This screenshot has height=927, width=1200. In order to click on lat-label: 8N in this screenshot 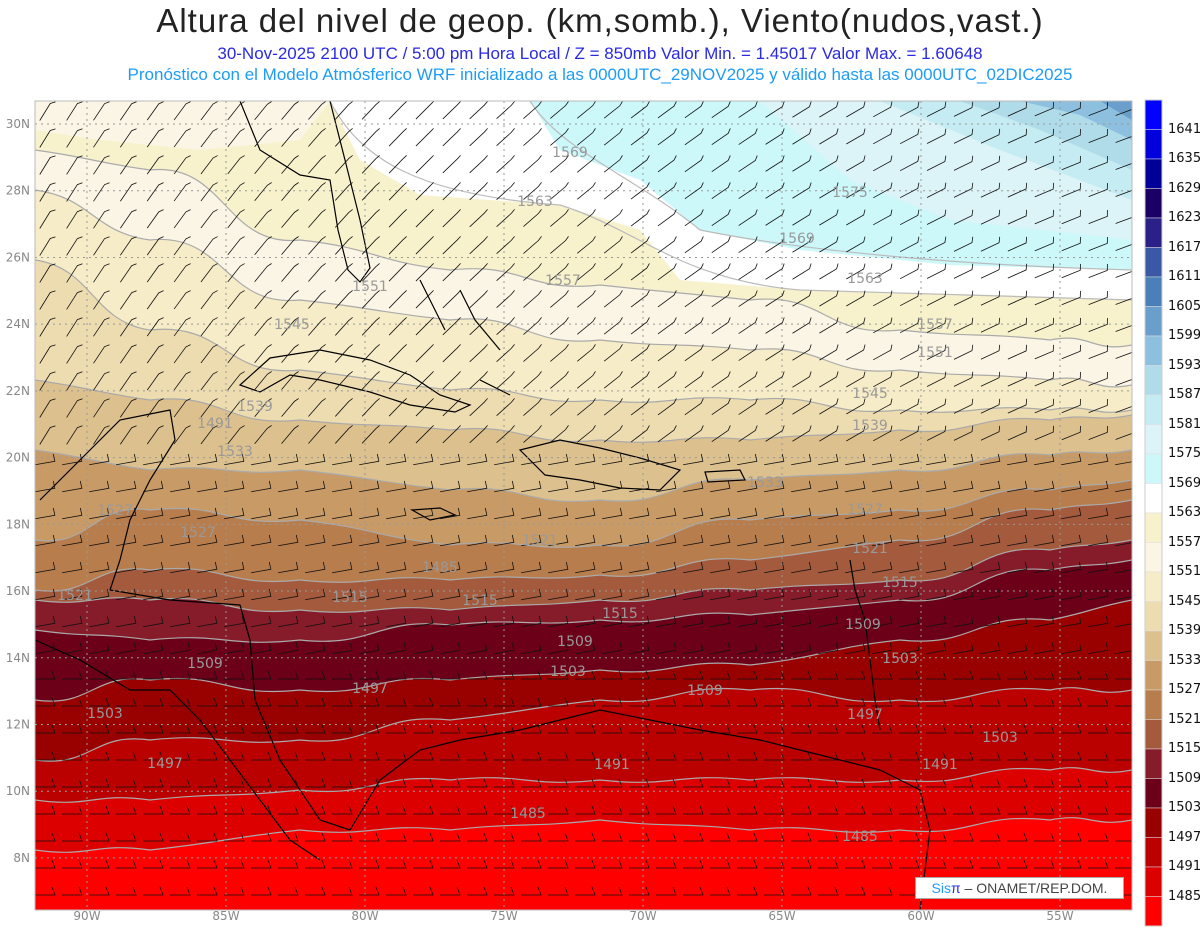, I will do `click(21, 858)`.